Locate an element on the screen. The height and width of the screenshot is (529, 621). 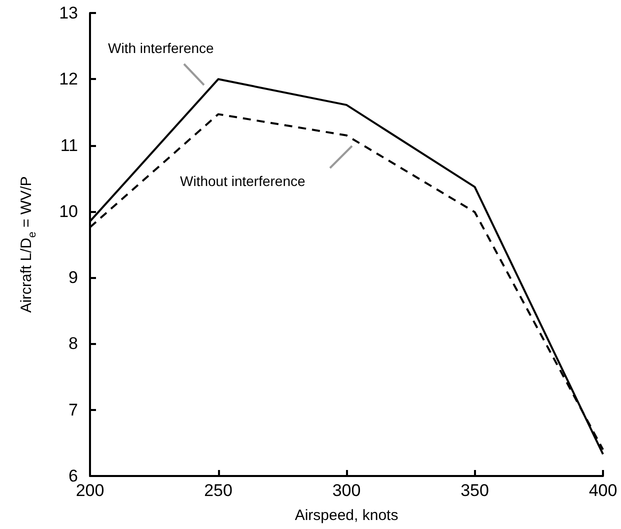
annotation: With interference is located at coordinates (161, 48).